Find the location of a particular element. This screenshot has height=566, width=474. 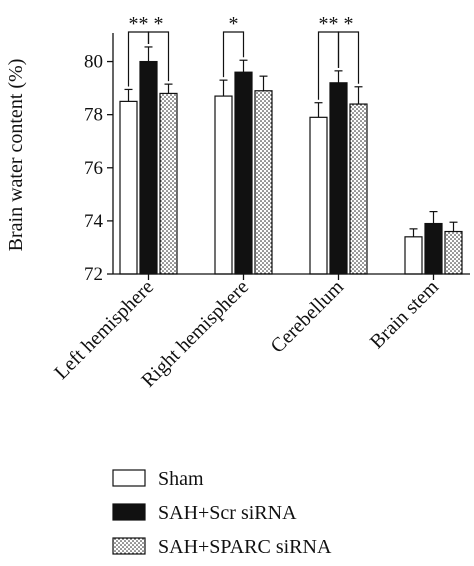

y-tick-label: 76 is located at coordinates (93, 168).